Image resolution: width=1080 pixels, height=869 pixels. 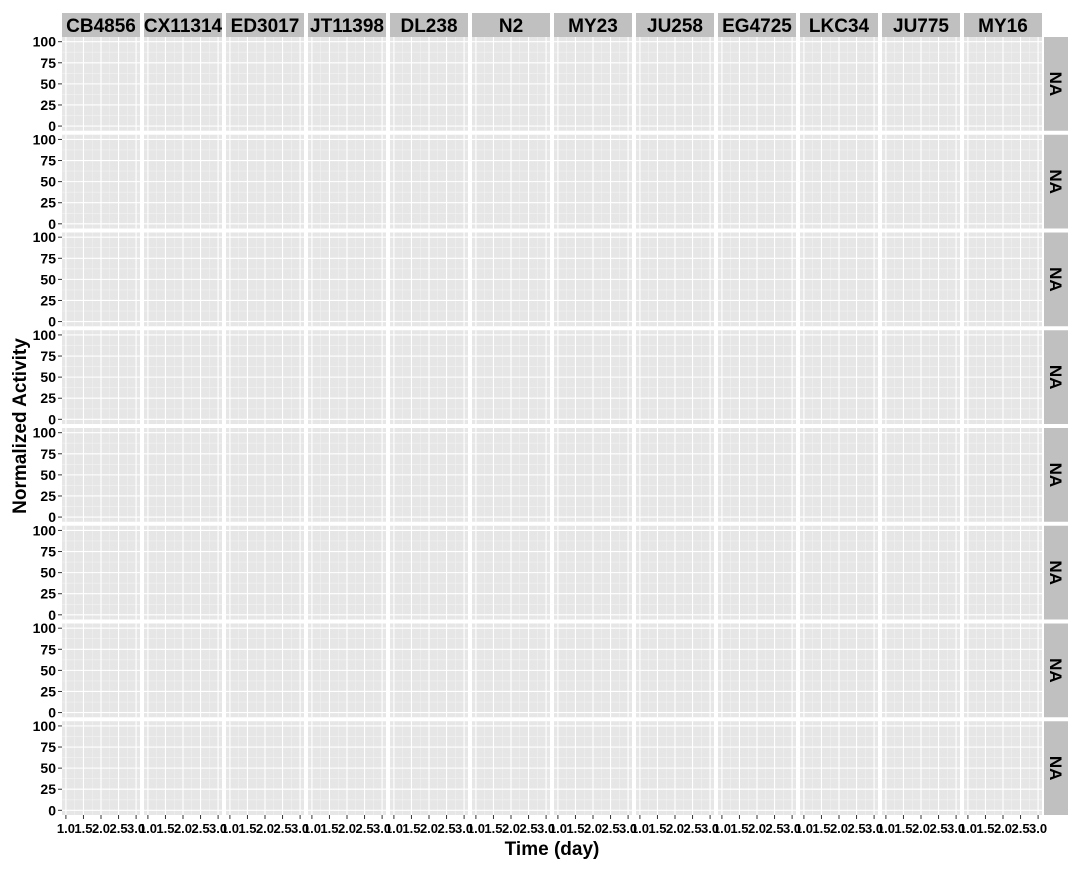 I want to click on column-strip-label: JU775, so click(x=921, y=26).